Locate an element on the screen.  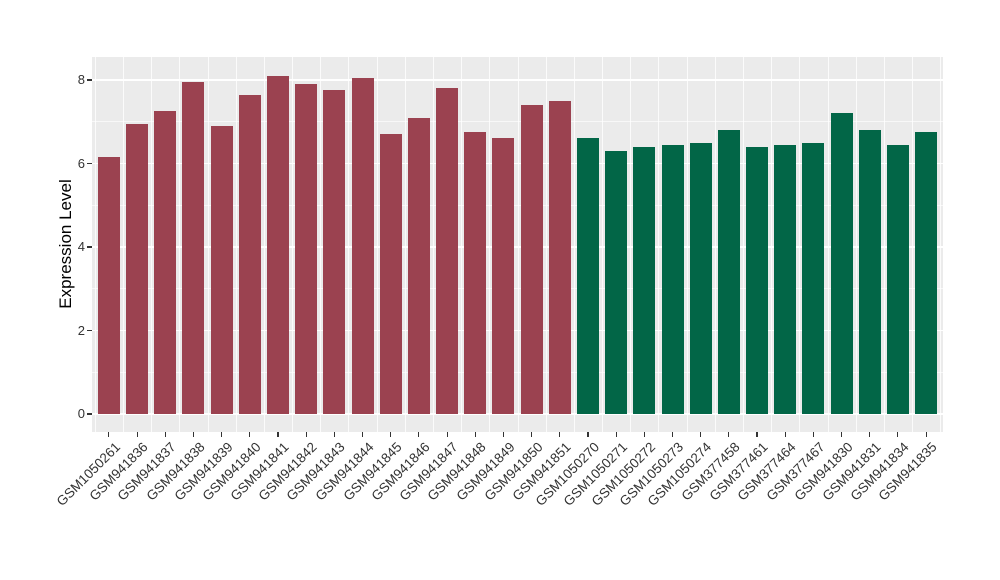
bar-GSM941834 is located at coordinates (897, 279).